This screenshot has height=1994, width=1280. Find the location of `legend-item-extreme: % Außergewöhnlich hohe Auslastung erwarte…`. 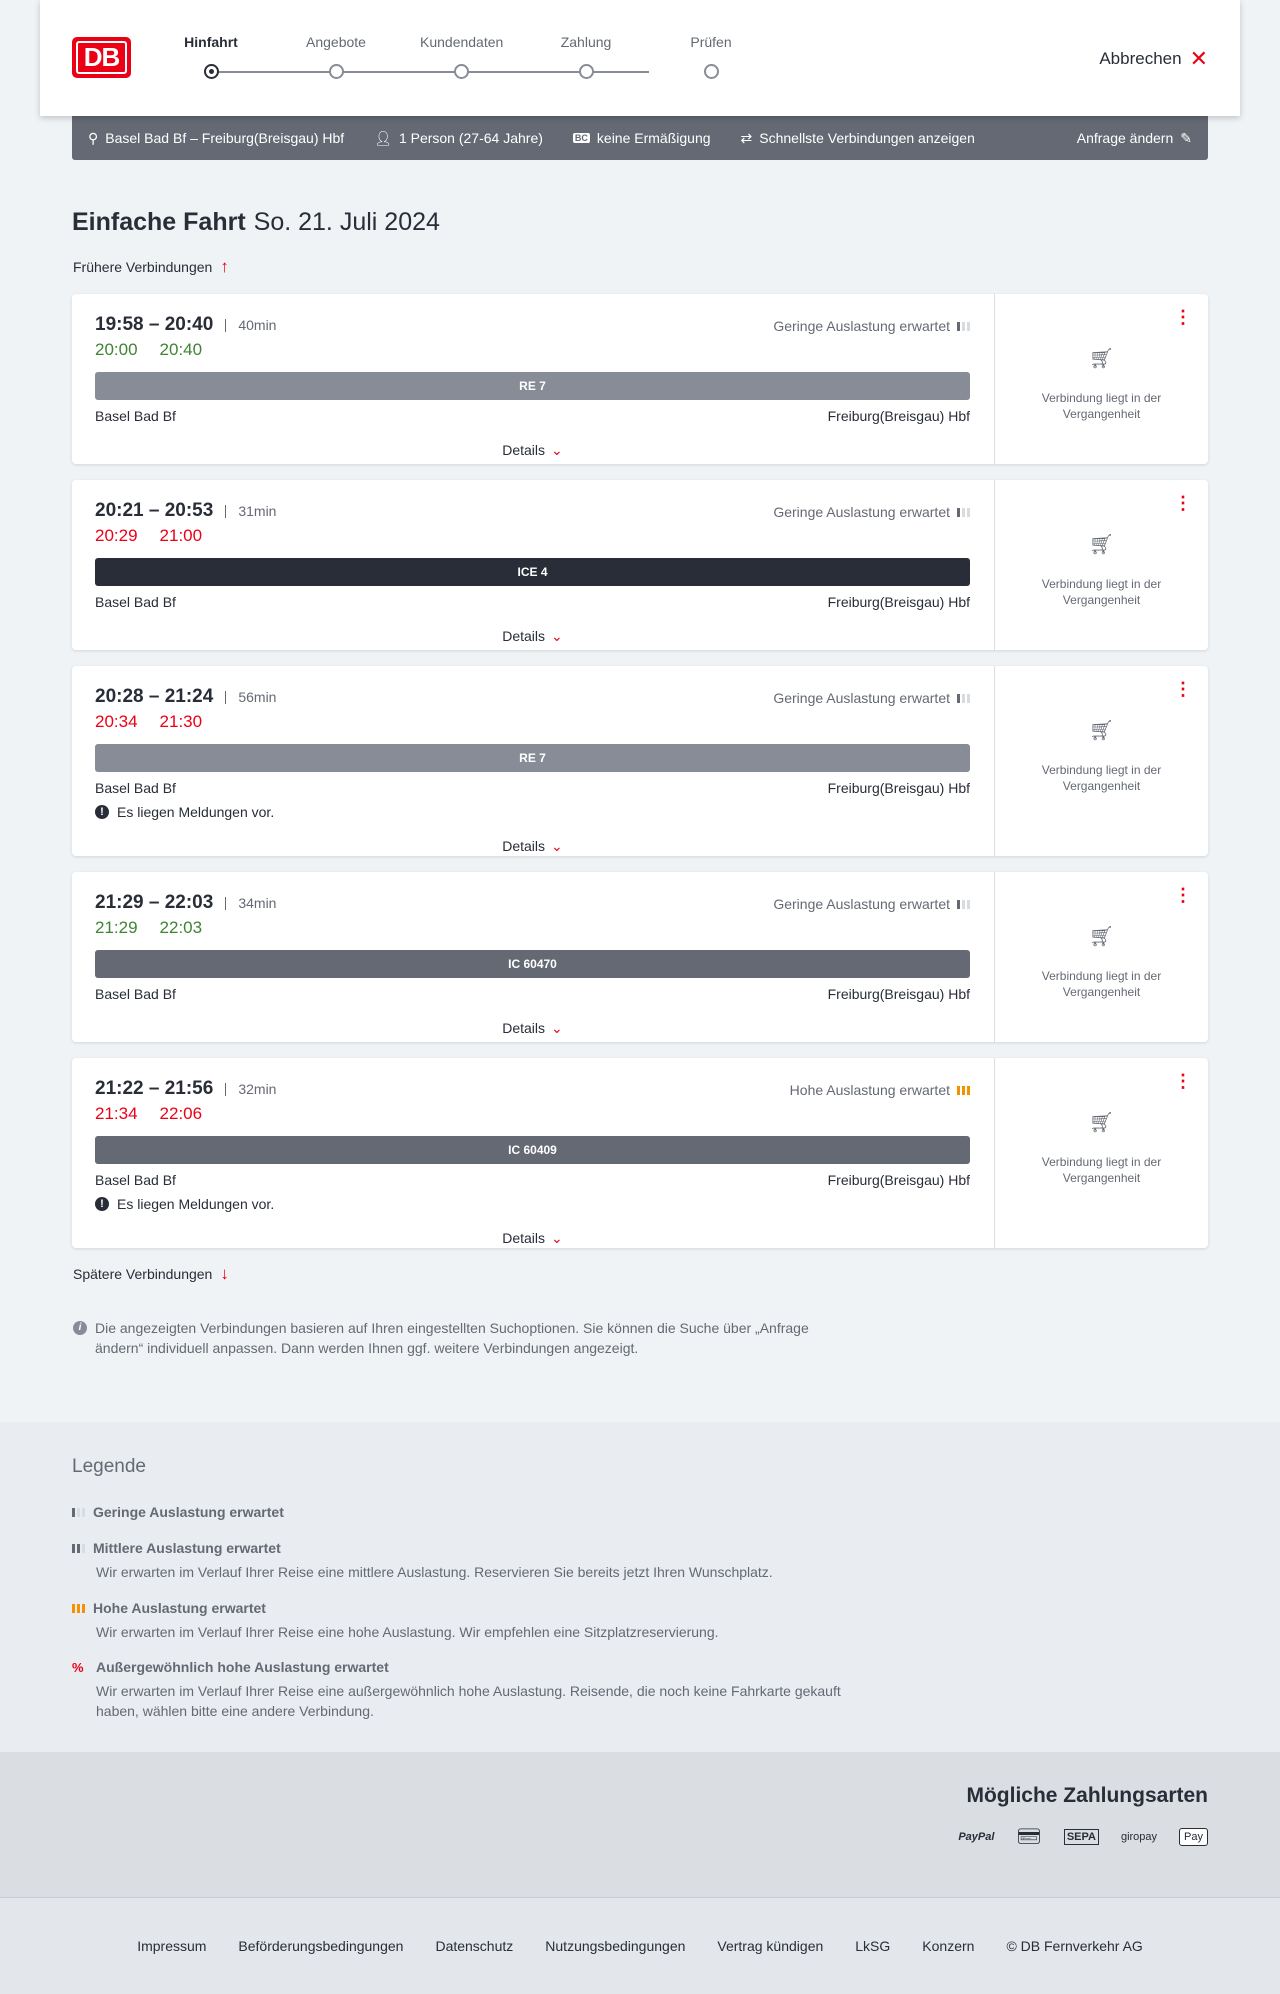

legend-item-extreme: % Außergewöhnlich hohe Auslastung erwarte… is located at coordinates (456, 1689).